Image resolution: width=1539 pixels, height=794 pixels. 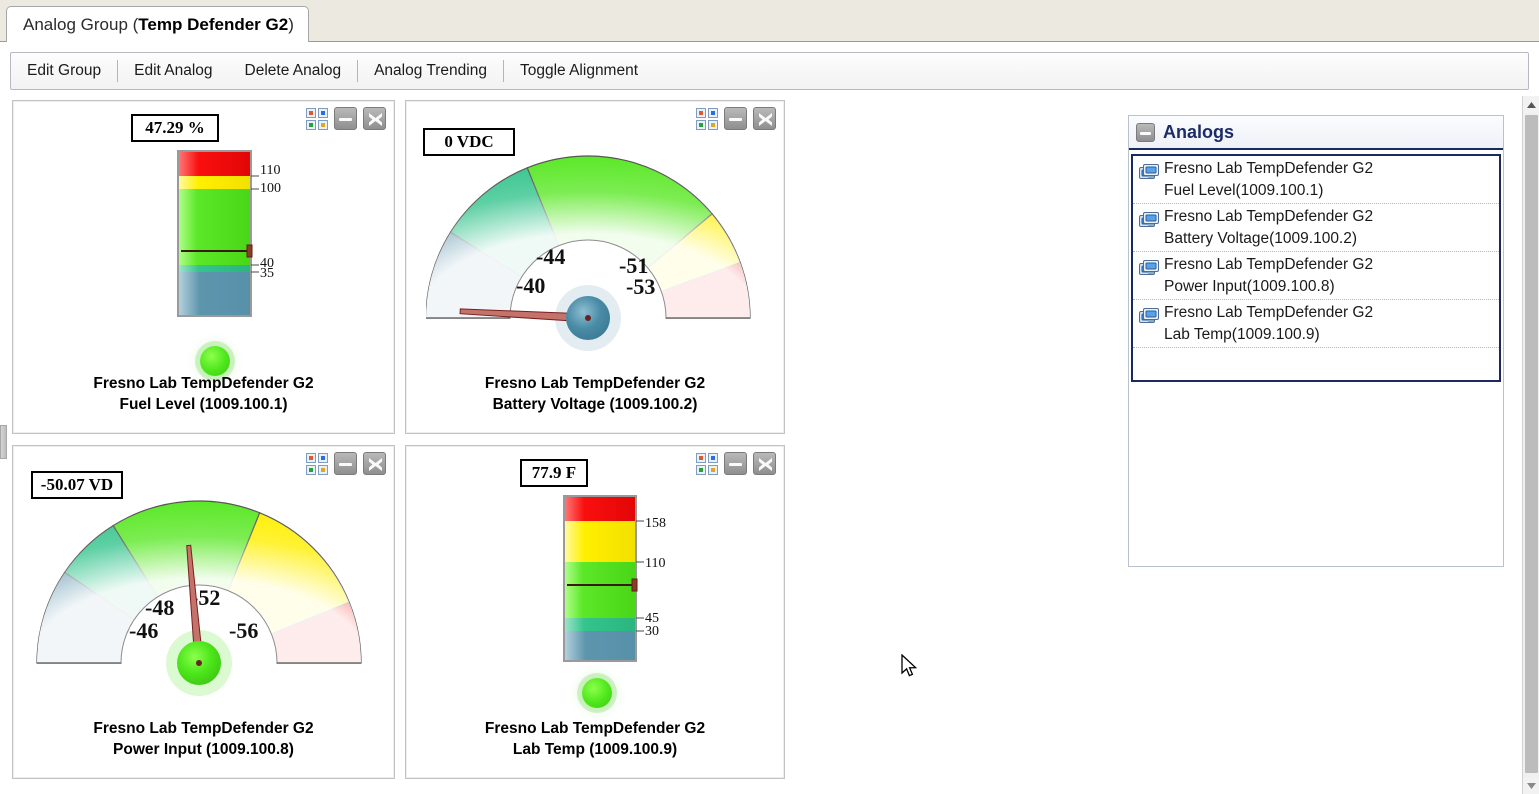 I want to click on caption-line-2: Fuel Level (1009.100.1), so click(x=203, y=404).